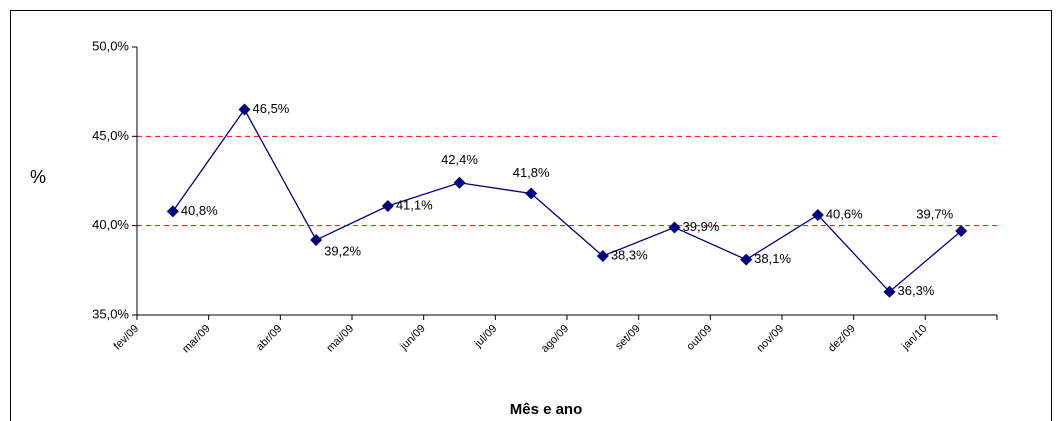  What do you see at coordinates (110, 135) in the screenshot?
I see `y-tick-label: 45,0%` at bounding box center [110, 135].